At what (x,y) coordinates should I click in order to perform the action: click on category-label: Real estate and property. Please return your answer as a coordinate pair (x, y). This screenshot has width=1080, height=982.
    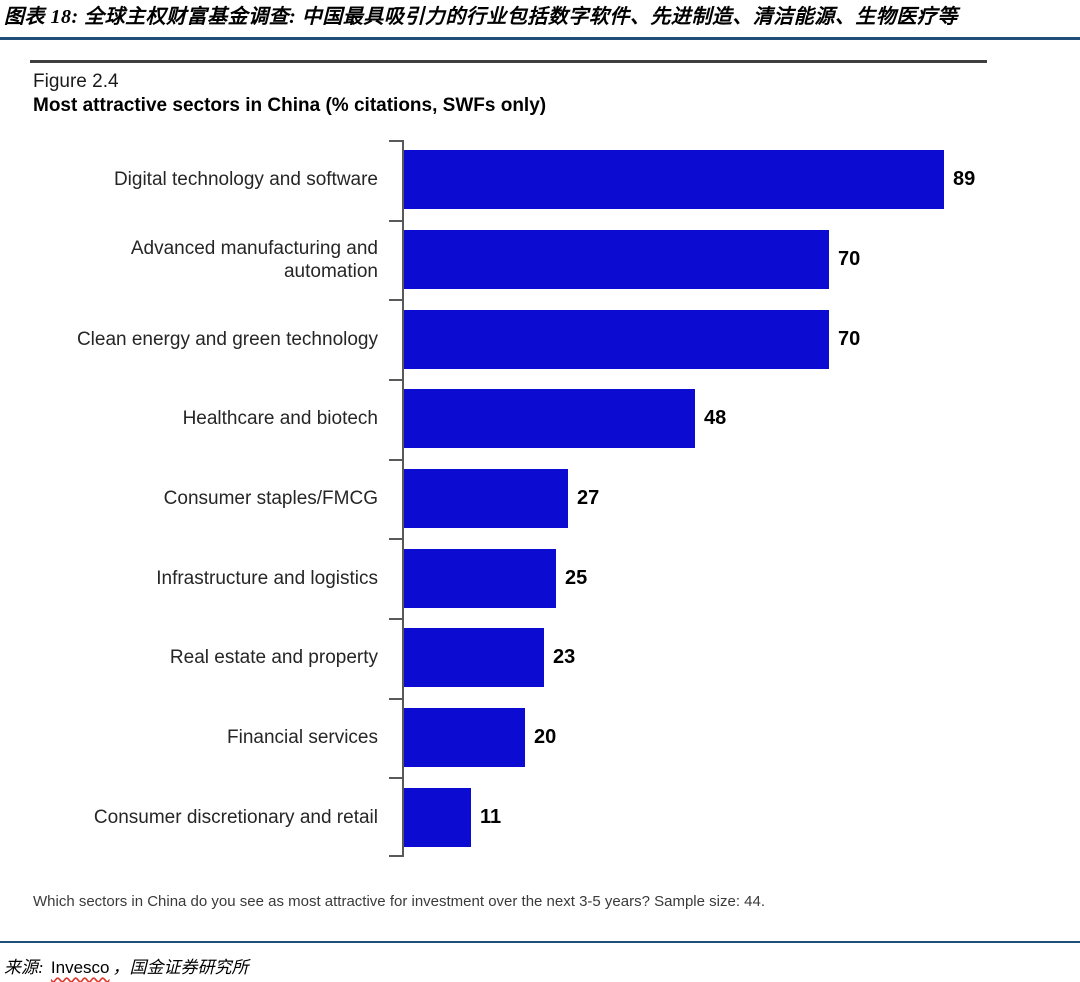
    Looking at the image, I should click on (273, 658).